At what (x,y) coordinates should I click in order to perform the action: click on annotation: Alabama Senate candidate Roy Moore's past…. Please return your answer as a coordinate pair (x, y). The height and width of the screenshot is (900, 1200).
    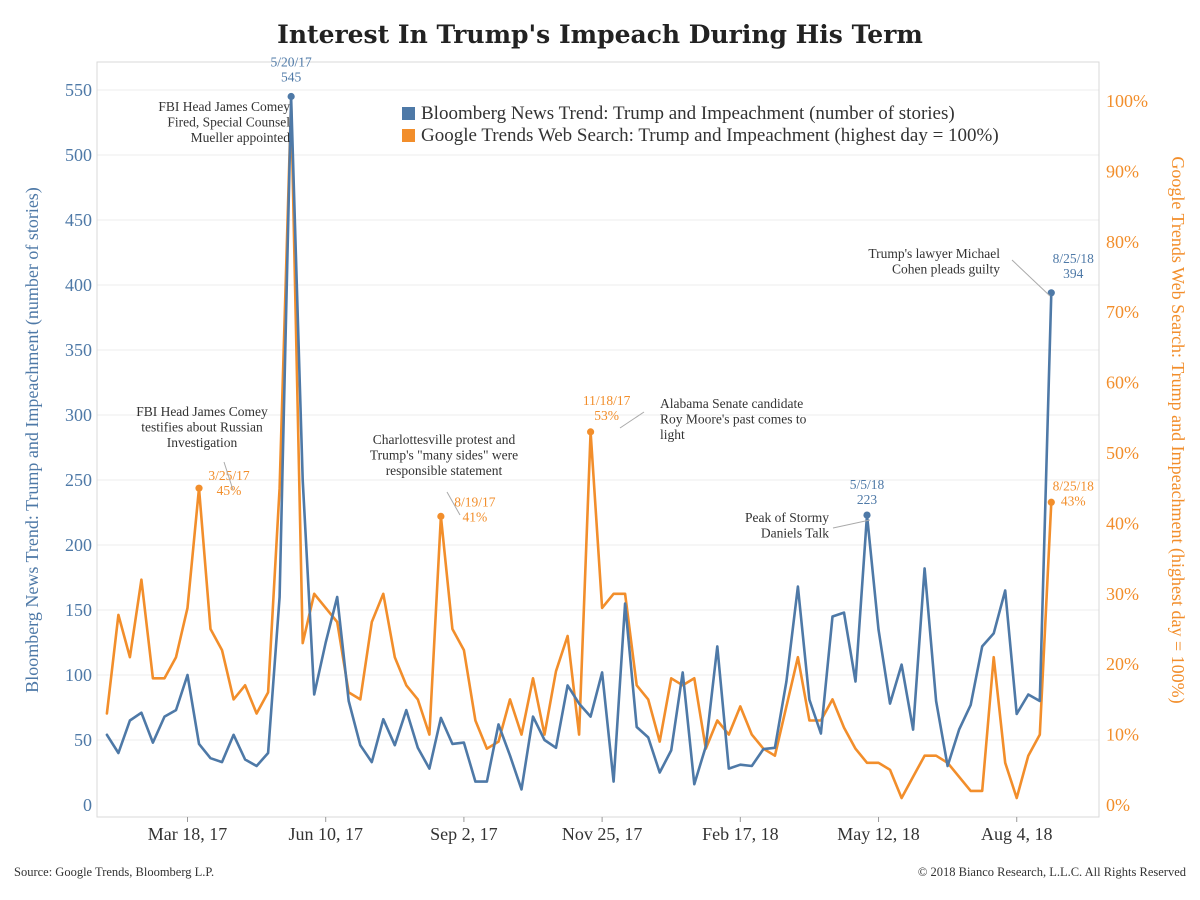
    Looking at the image, I should click on (733, 419).